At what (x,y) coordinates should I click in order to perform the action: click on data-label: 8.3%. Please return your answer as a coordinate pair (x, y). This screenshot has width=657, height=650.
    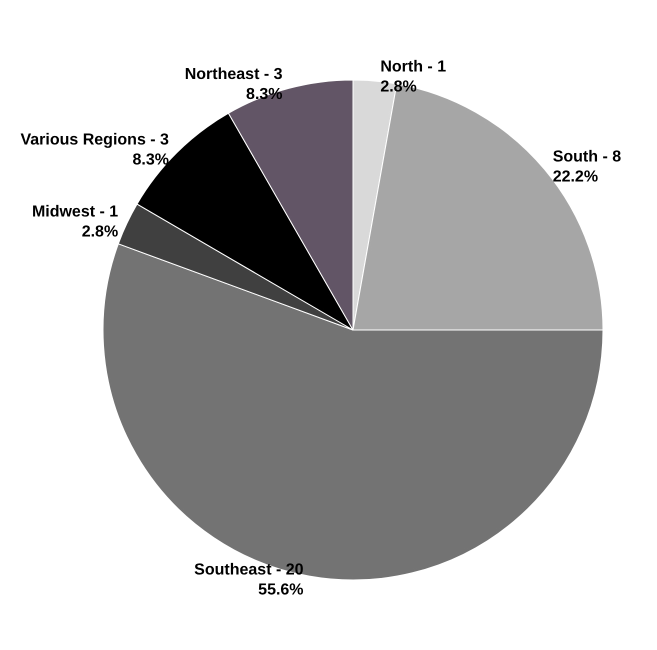
    Looking at the image, I should click on (150, 159).